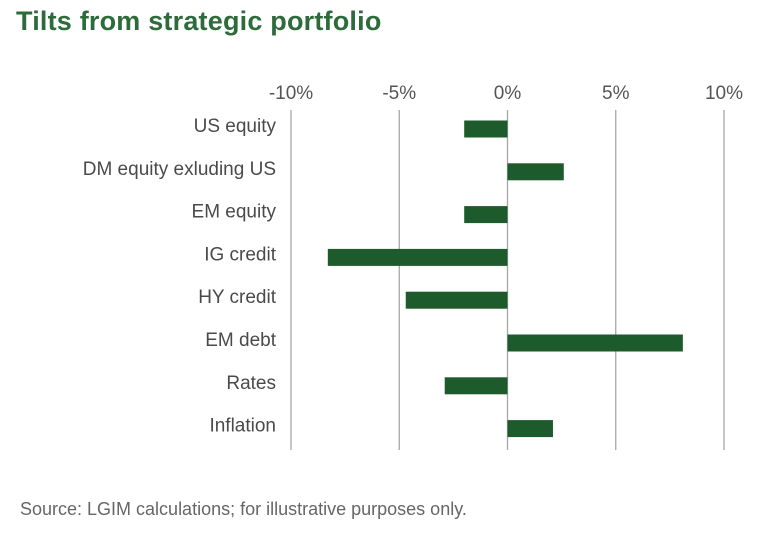 The height and width of the screenshot is (540, 777). I want to click on x-tick-label: 5%, so click(616, 93).